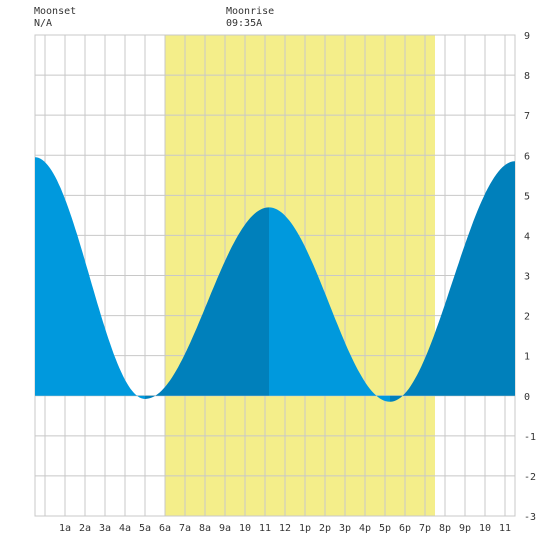 This screenshot has height=550, width=550. Describe the element at coordinates (105, 528) in the screenshot. I see `x-tick-label: 3a` at that location.